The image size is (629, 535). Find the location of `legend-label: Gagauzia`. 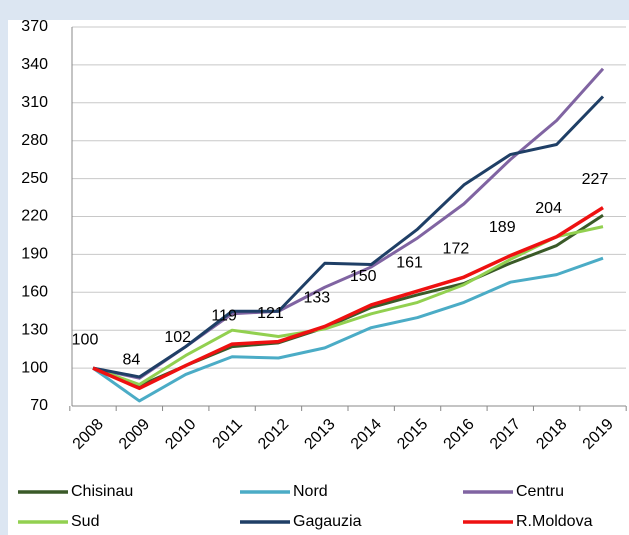

legend-label: Gagauzia is located at coordinates (327, 521).